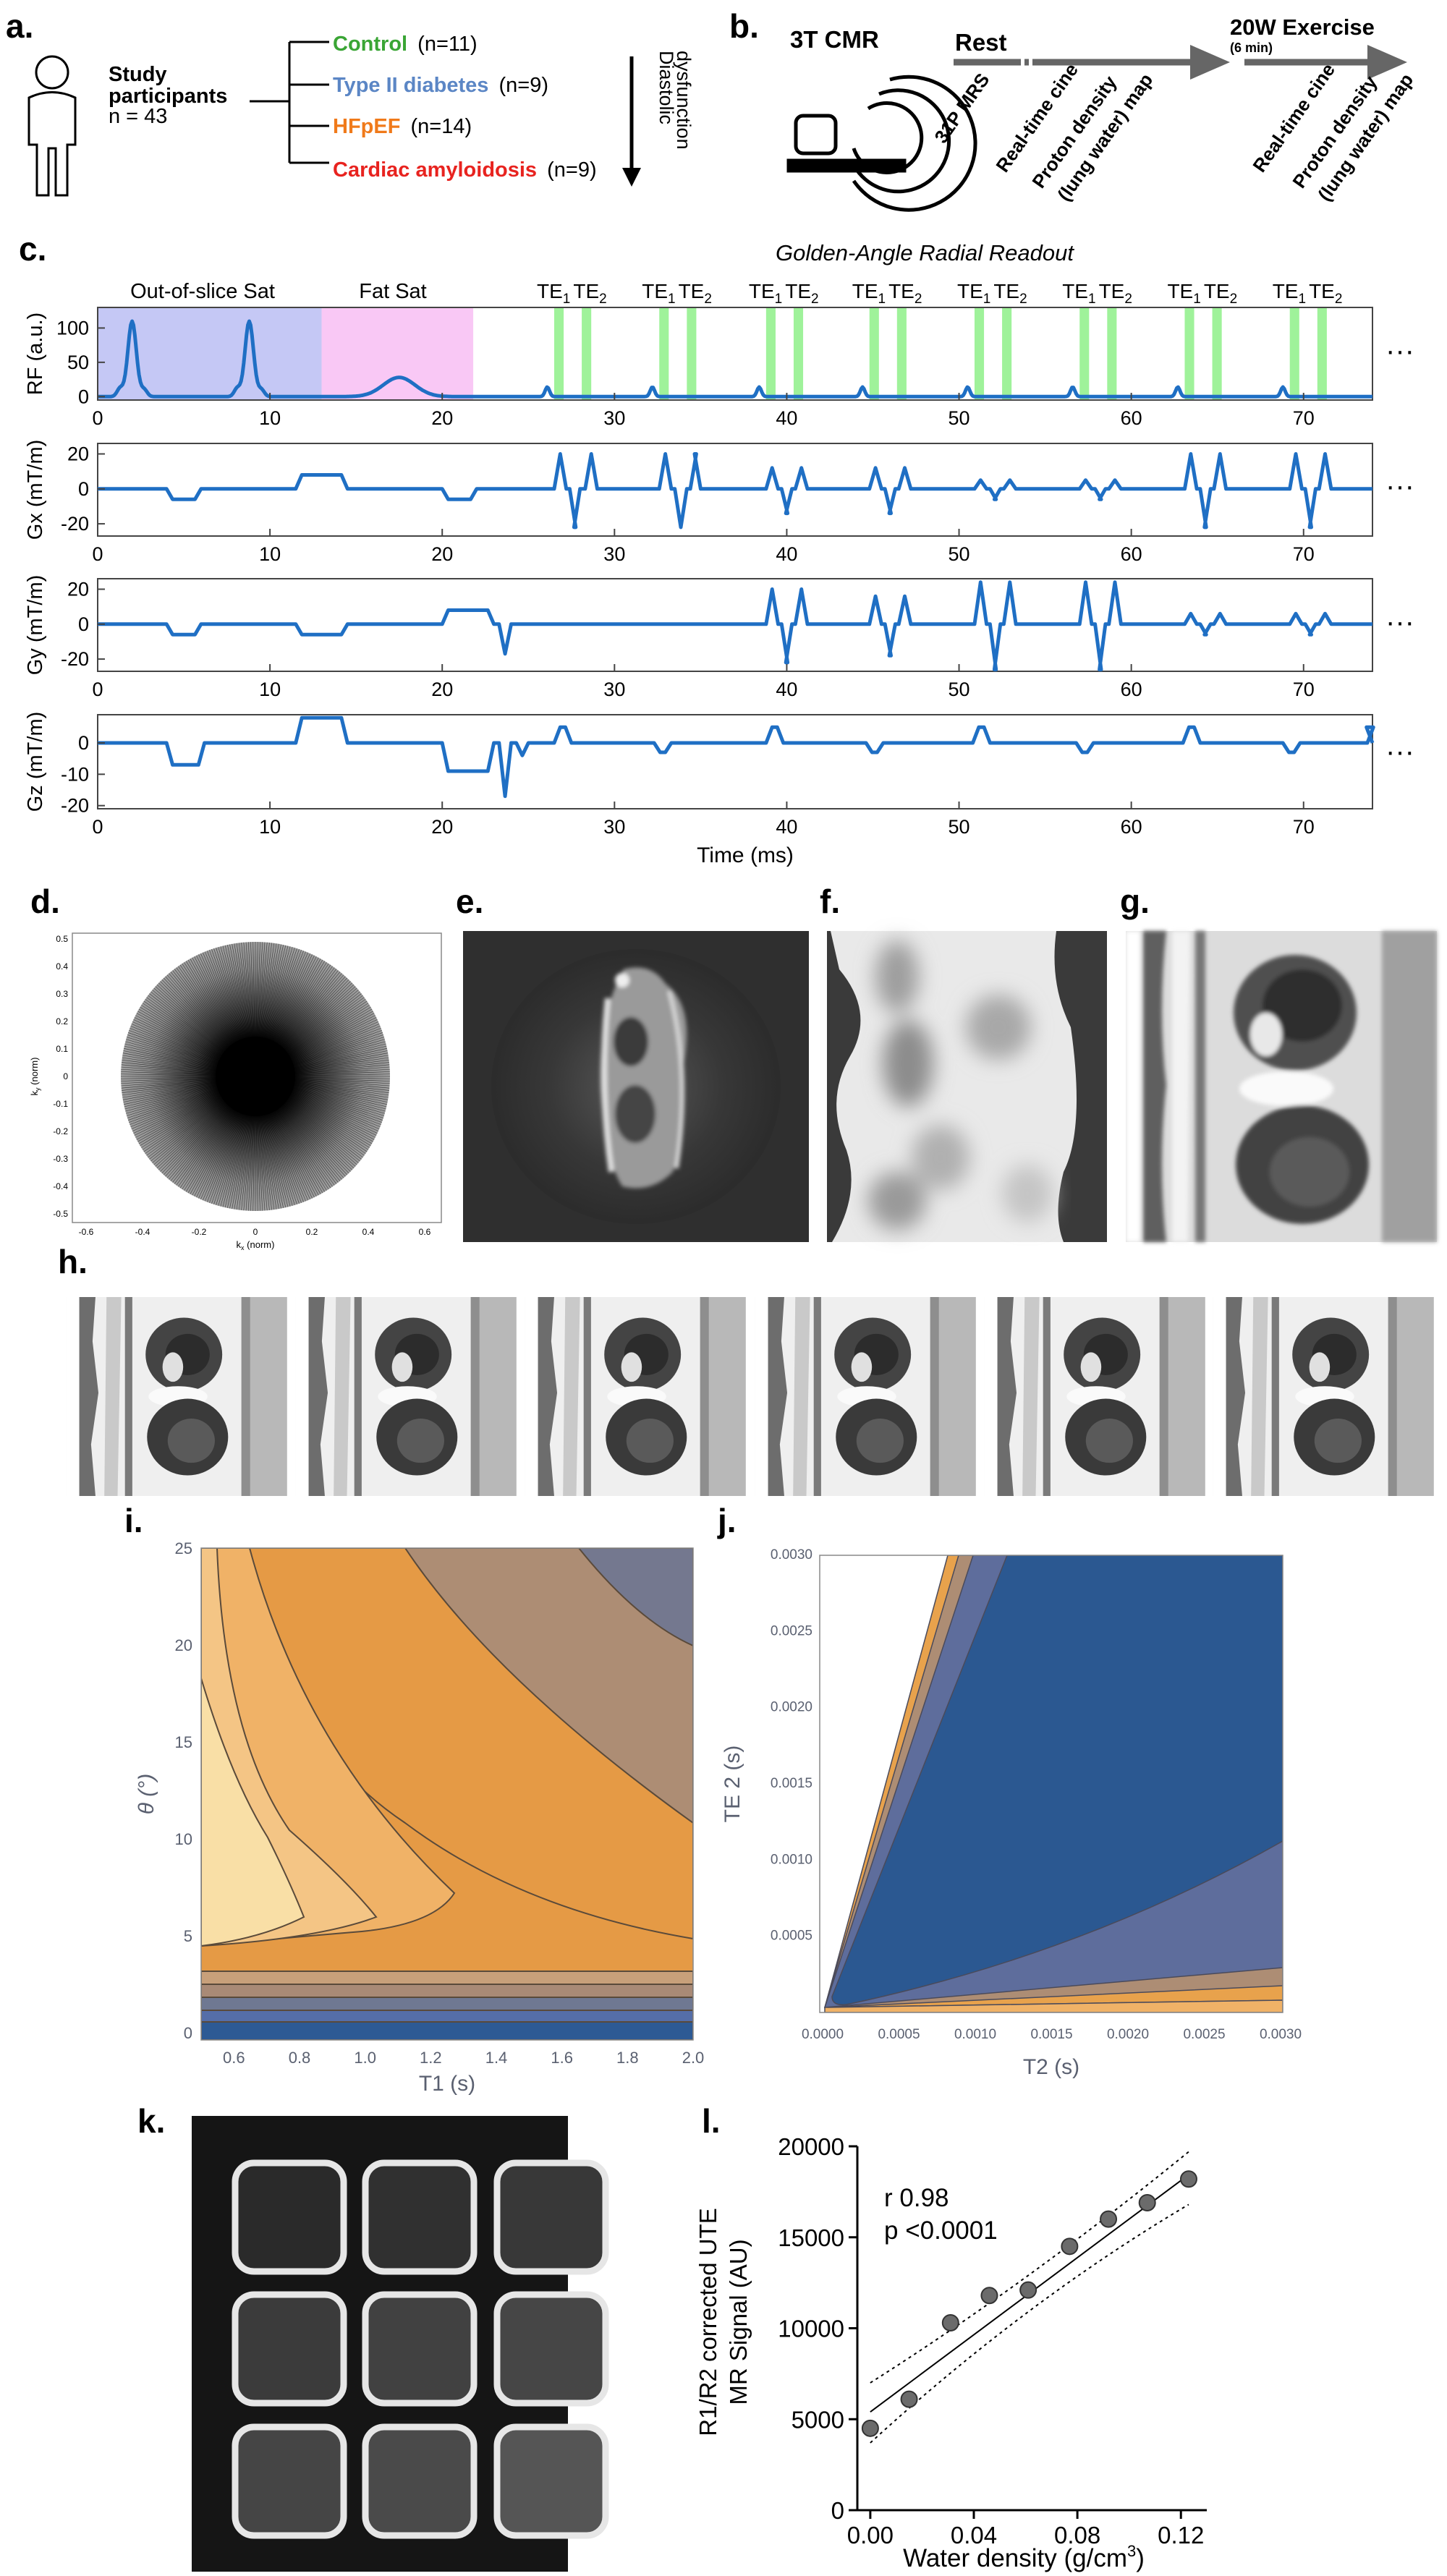 This screenshot has width=1447, height=2576. I want to click on xtick-label: 70, so click(1304, 554).